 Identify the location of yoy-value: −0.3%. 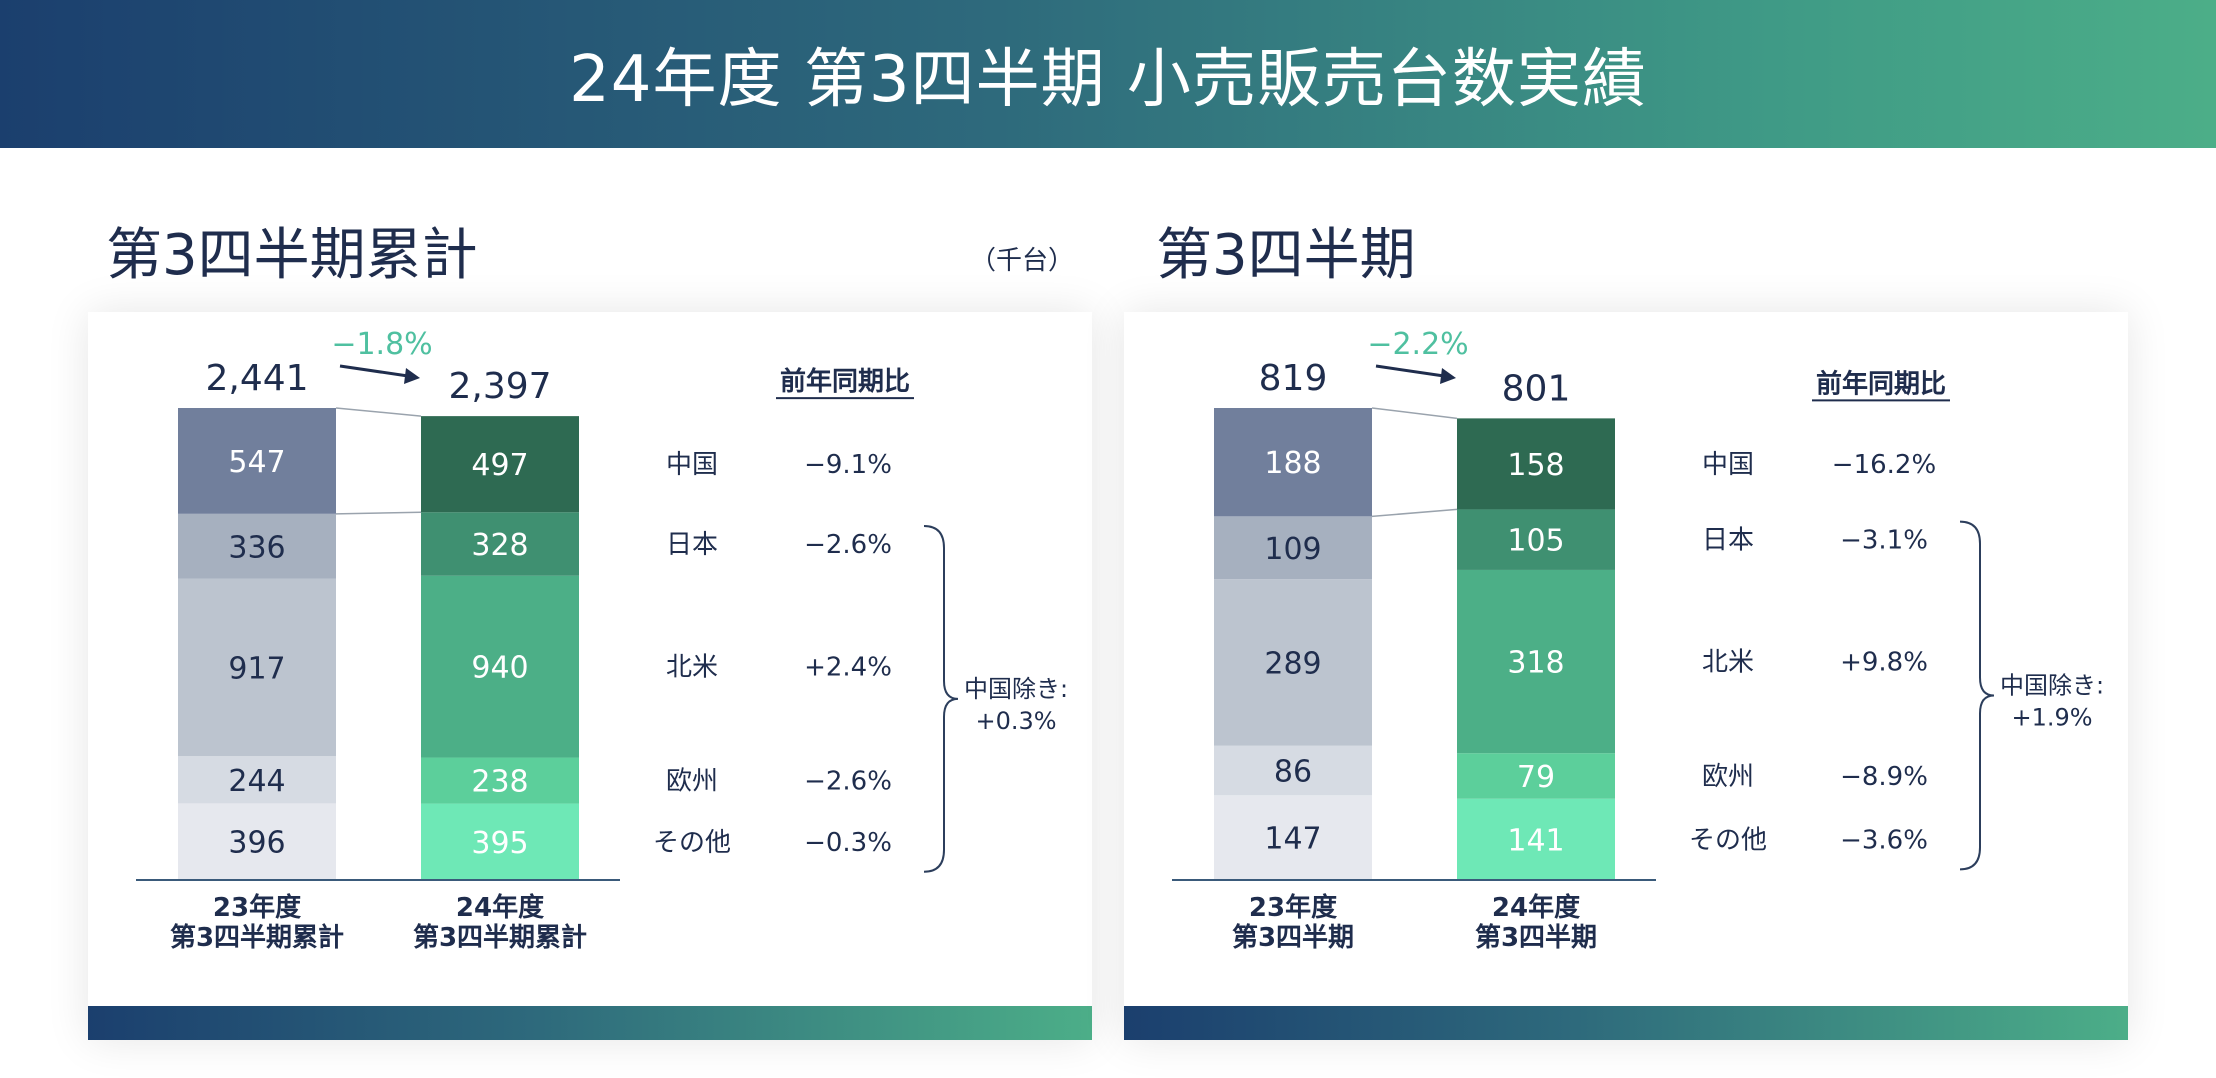
(848, 843).